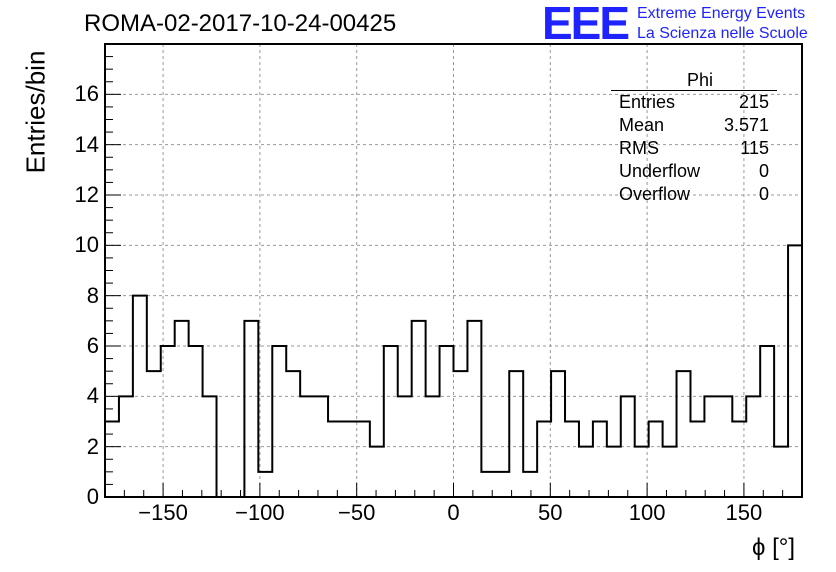 The height and width of the screenshot is (572, 836). What do you see at coordinates (744, 512) in the screenshot?
I see `x-tick-label: 150` at bounding box center [744, 512].